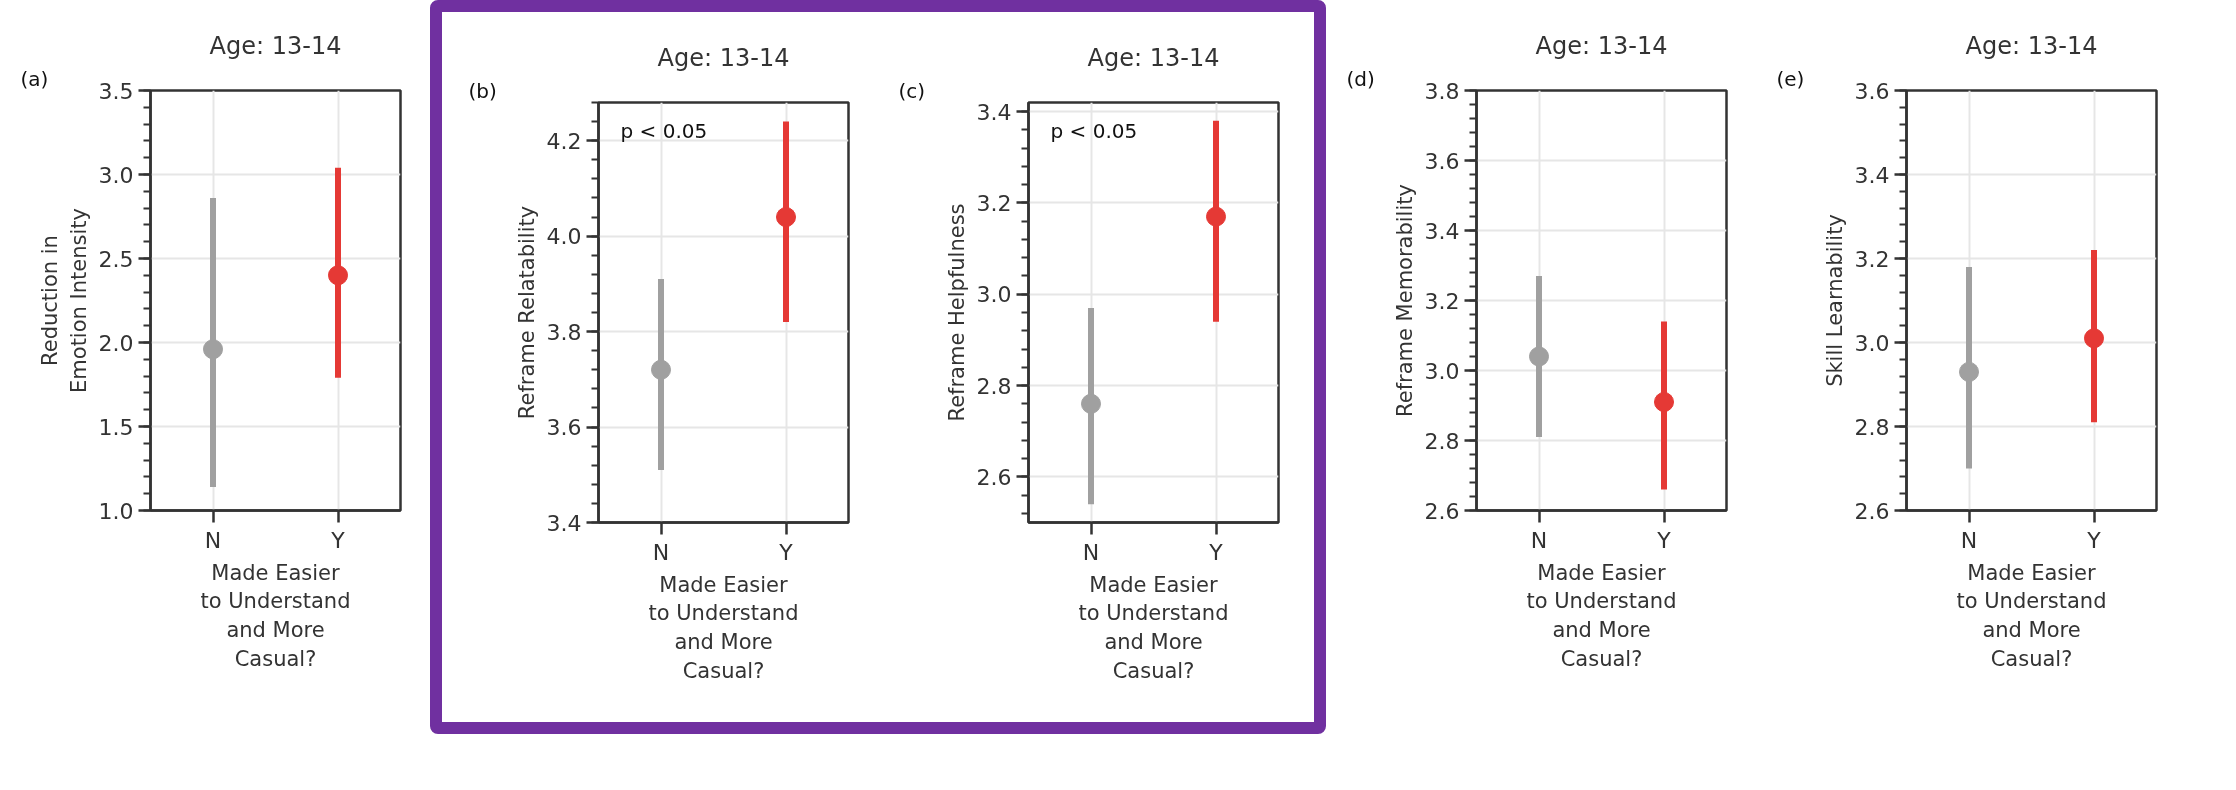 Image resolution: width=2236 pixels, height=790 pixels. What do you see at coordinates (564, 237) in the screenshot?
I see `y-tick-label: 4.0` at bounding box center [564, 237].